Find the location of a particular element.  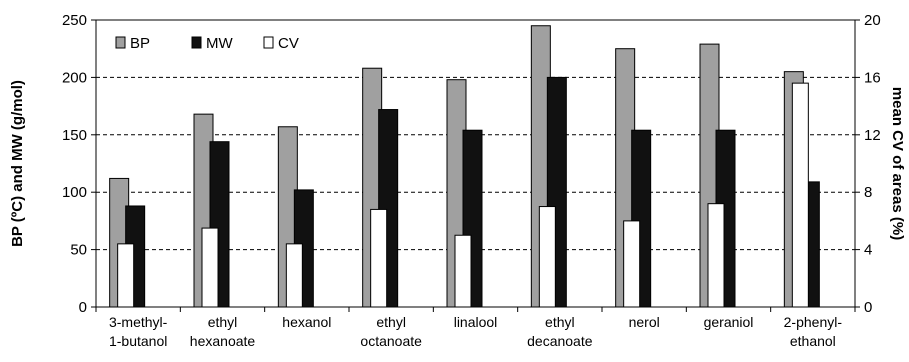

category-label: hexanol is located at coordinates (306, 322).